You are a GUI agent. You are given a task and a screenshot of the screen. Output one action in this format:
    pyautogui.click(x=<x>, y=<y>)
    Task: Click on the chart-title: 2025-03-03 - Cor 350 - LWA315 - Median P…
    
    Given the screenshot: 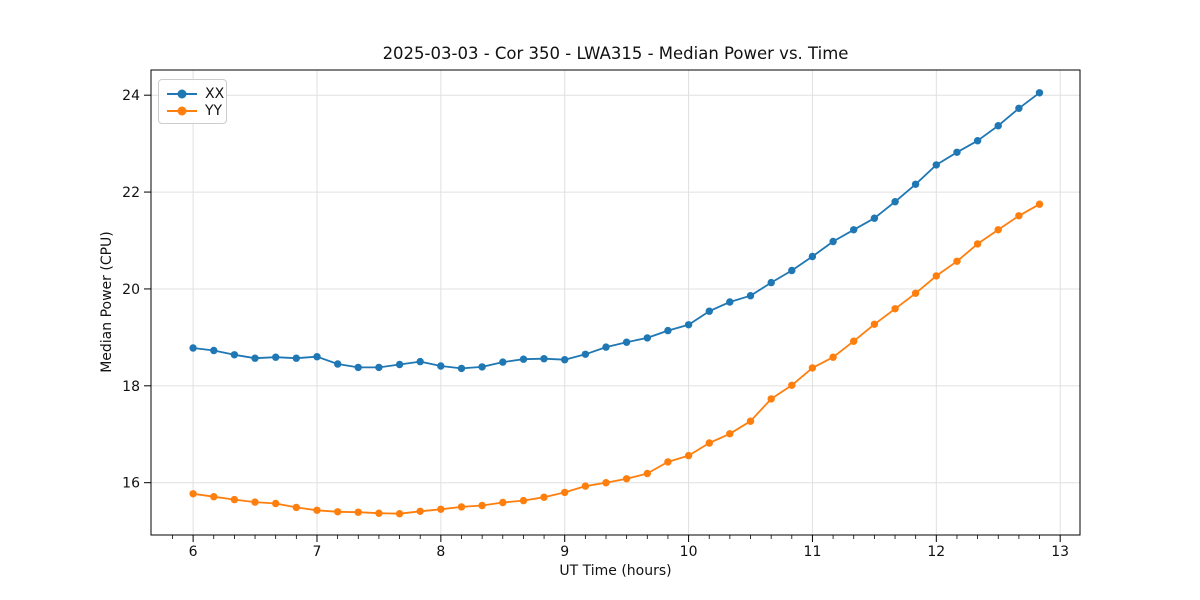 What is the action you would take?
    pyautogui.click(x=615, y=53)
    